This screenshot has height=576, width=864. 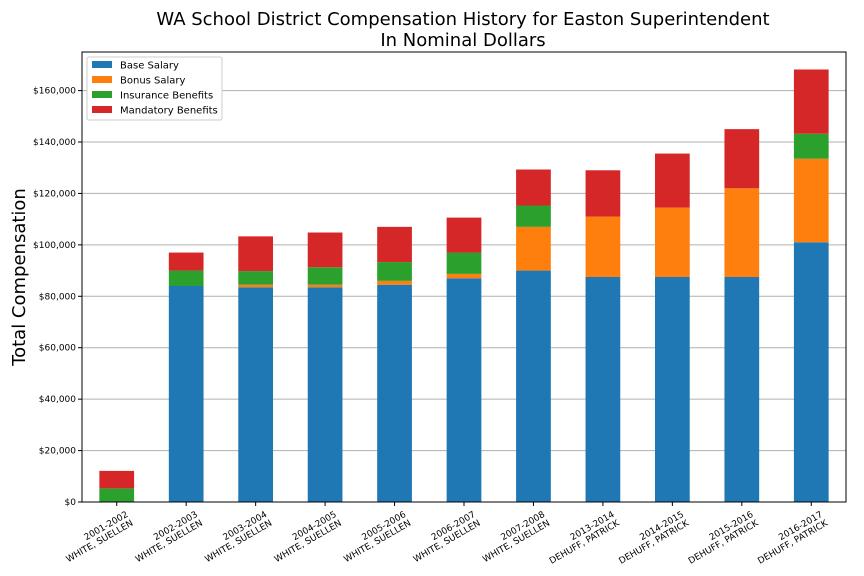 What do you see at coordinates (71, 503) in the screenshot?
I see `y-tick-label: $0` at bounding box center [71, 503].